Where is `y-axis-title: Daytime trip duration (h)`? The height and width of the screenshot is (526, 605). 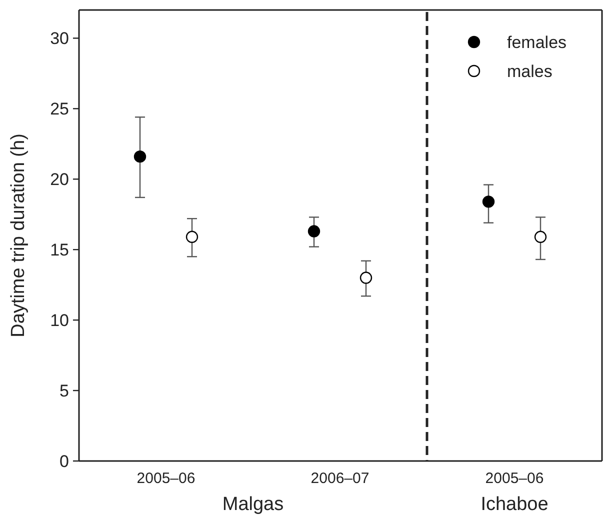 y-axis-title: Daytime trip duration (h) is located at coordinates (18, 236).